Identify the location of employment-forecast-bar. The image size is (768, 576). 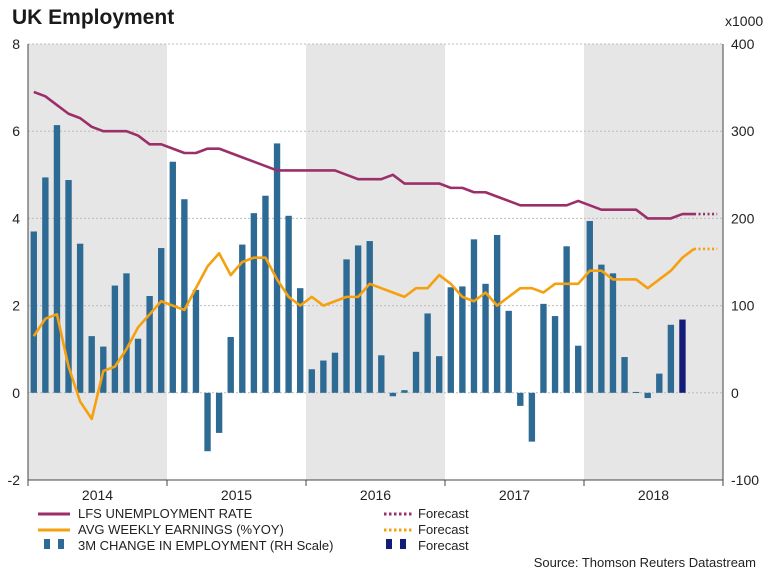
(682, 356).